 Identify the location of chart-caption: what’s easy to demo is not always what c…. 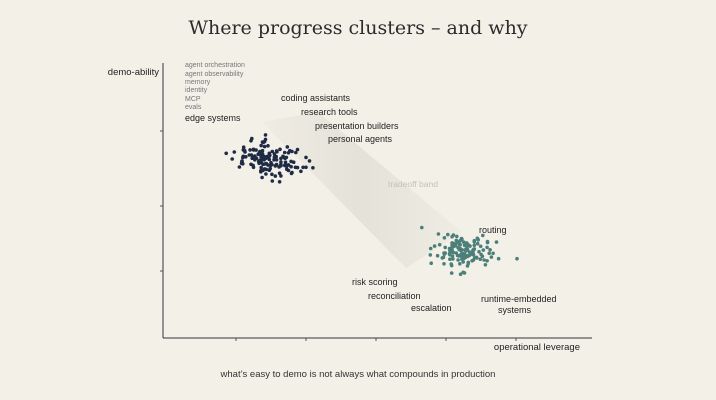
(358, 374).